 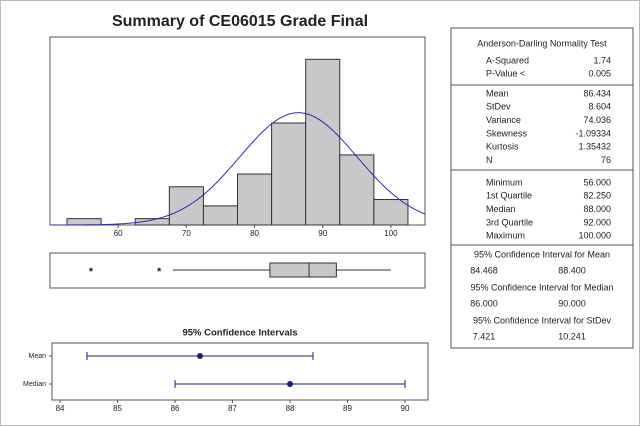 I want to click on x-tick-label: 86, so click(x=175, y=408).